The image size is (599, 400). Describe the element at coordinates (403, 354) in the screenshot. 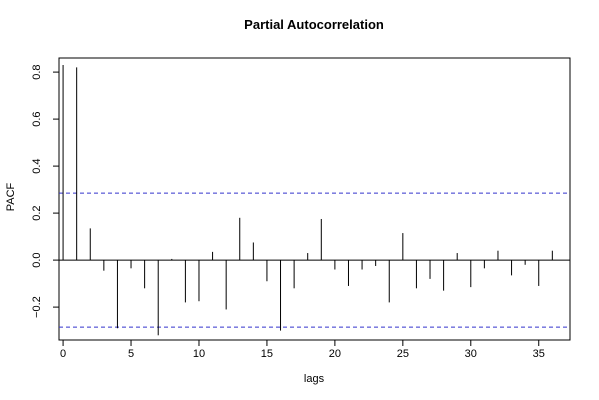

I see `x-tick-label: 25` at that location.